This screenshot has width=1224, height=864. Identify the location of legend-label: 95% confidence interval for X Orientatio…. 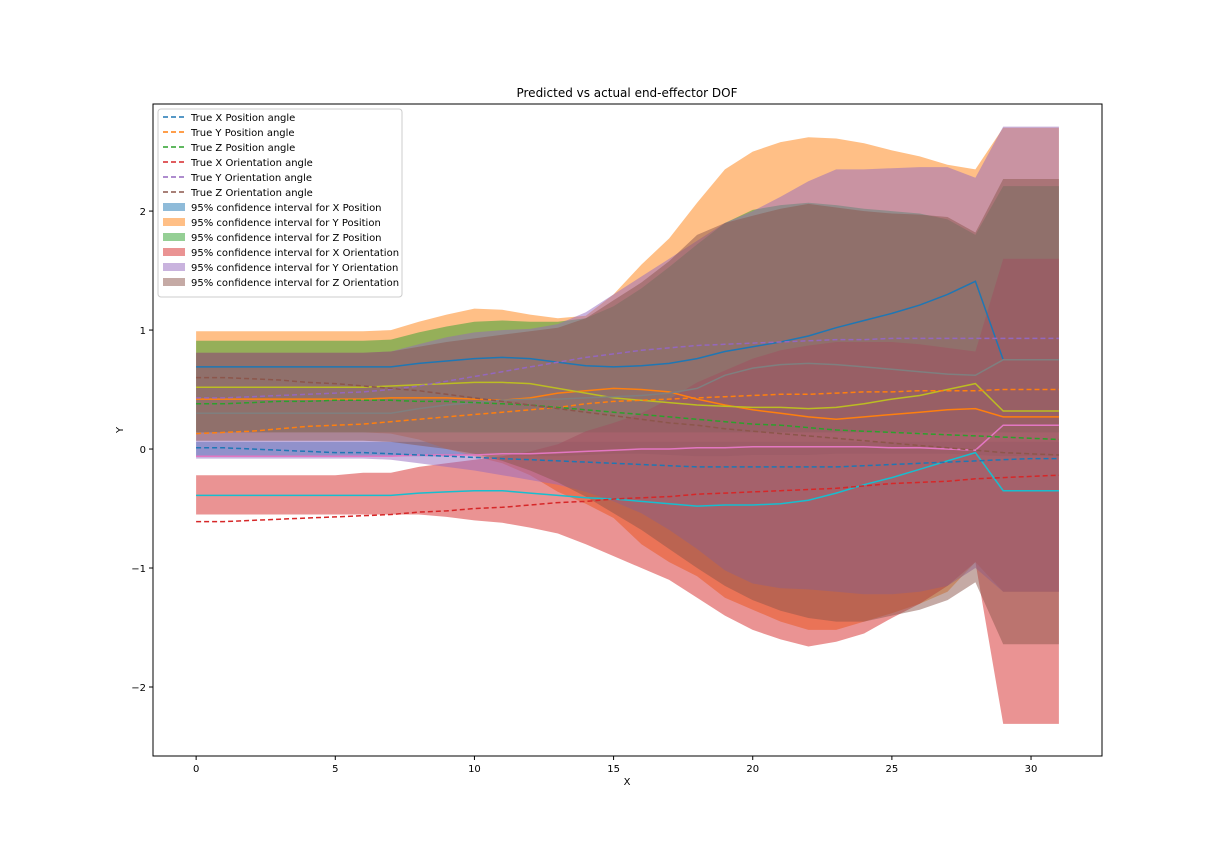
(295, 253).